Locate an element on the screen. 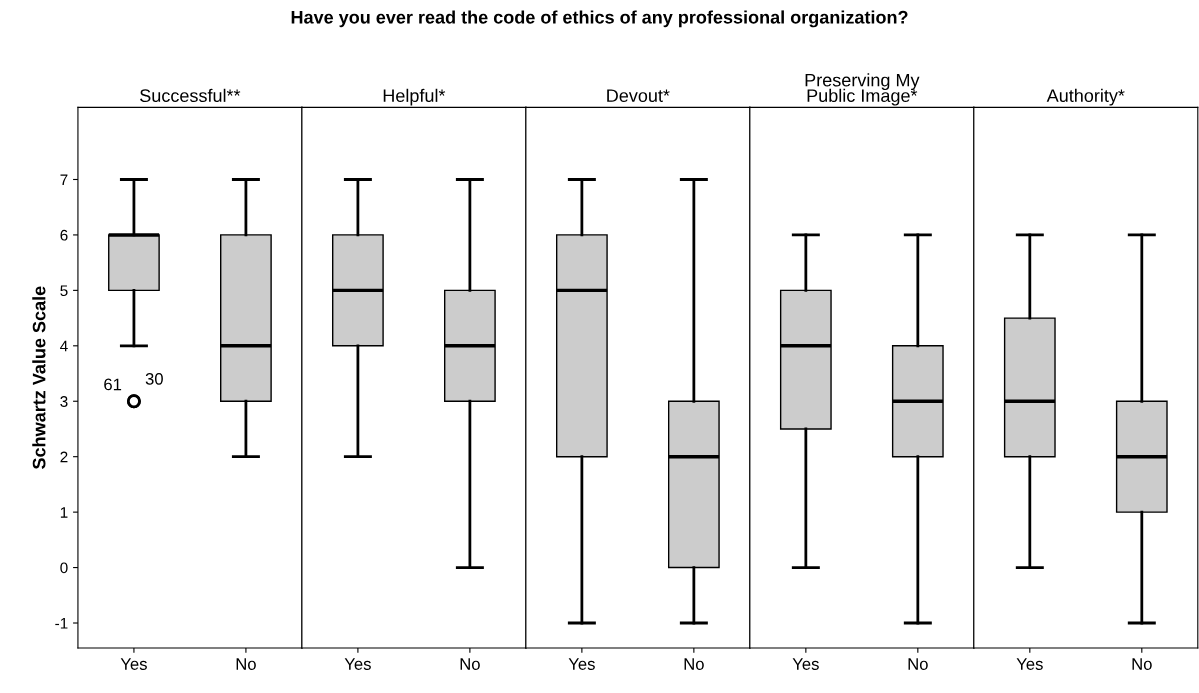 The width and height of the screenshot is (1199, 693). text: Have you ever read the code of ethics of any professional organization? is located at coordinates (599, 19).